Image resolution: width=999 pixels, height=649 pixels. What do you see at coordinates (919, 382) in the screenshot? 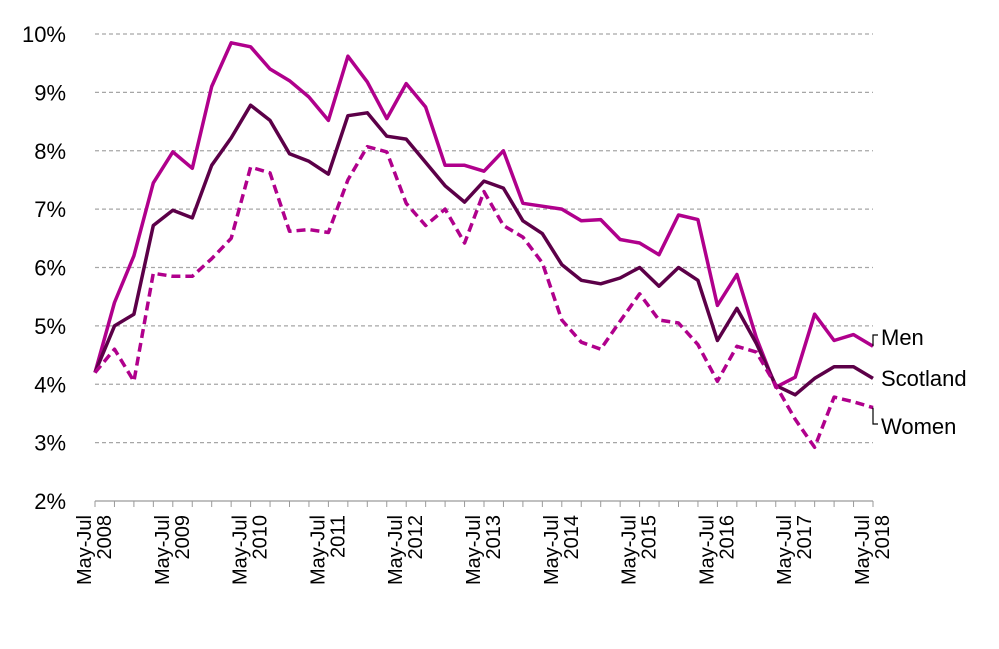
I see `series-labels: Men Scotland Women` at bounding box center [919, 382].